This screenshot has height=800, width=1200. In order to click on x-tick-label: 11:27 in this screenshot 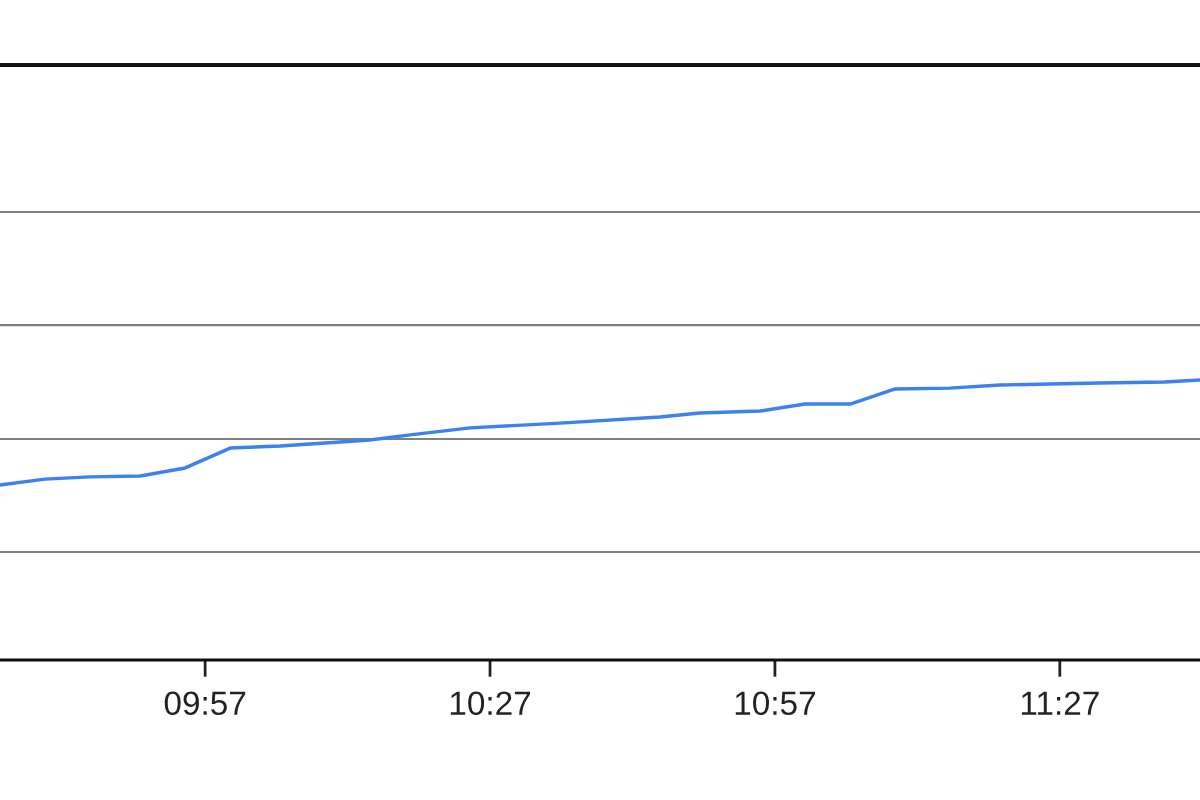, I will do `click(1060, 703)`.